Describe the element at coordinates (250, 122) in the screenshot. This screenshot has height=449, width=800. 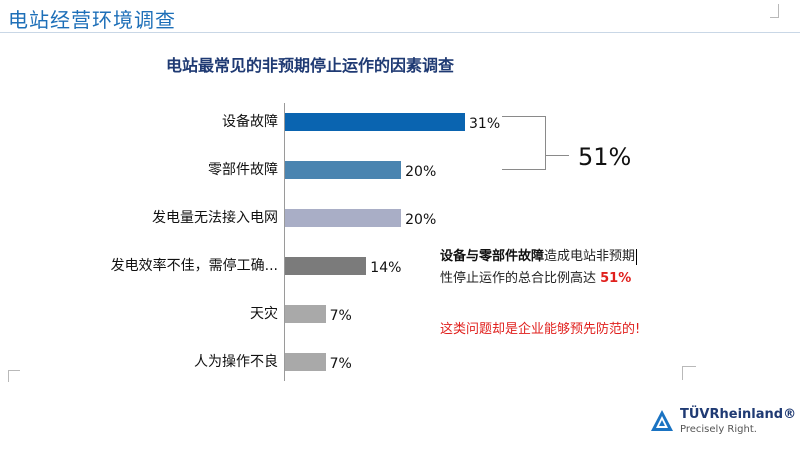
I see `category-label: 设备故障` at that location.